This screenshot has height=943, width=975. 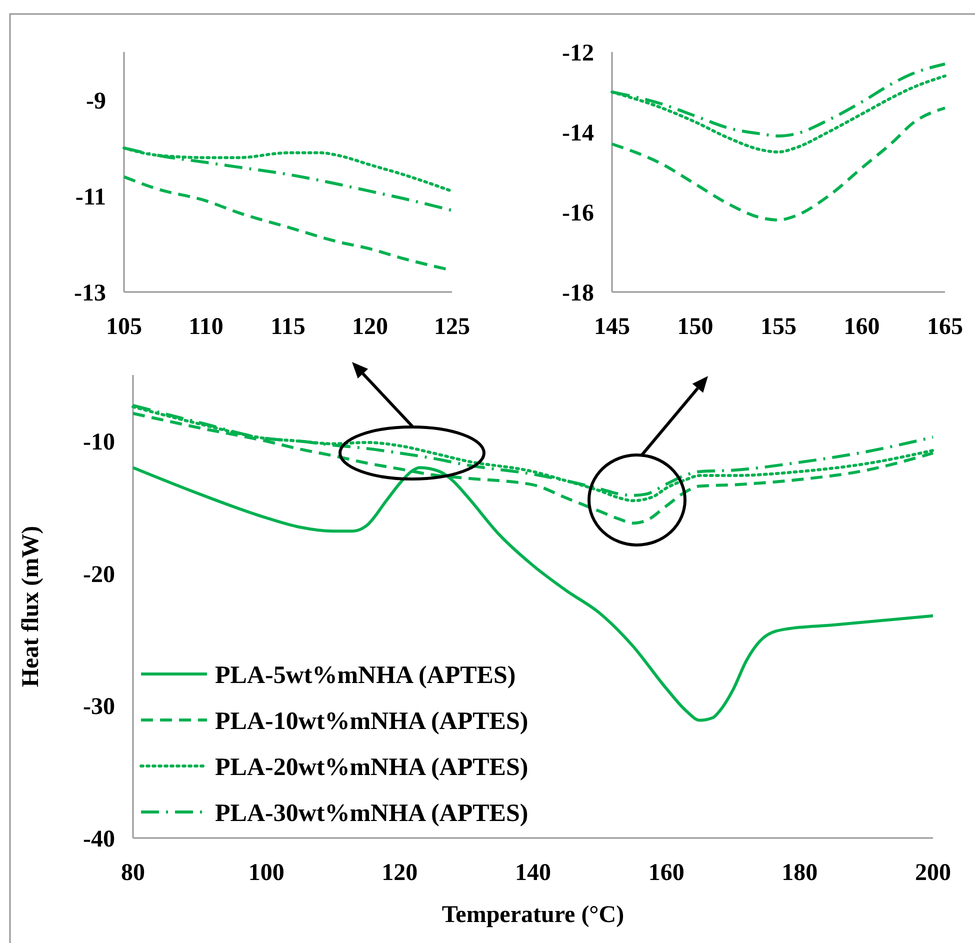 I want to click on legend-label: PLA-5wt%mNHA (APTES), so click(x=365, y=675).